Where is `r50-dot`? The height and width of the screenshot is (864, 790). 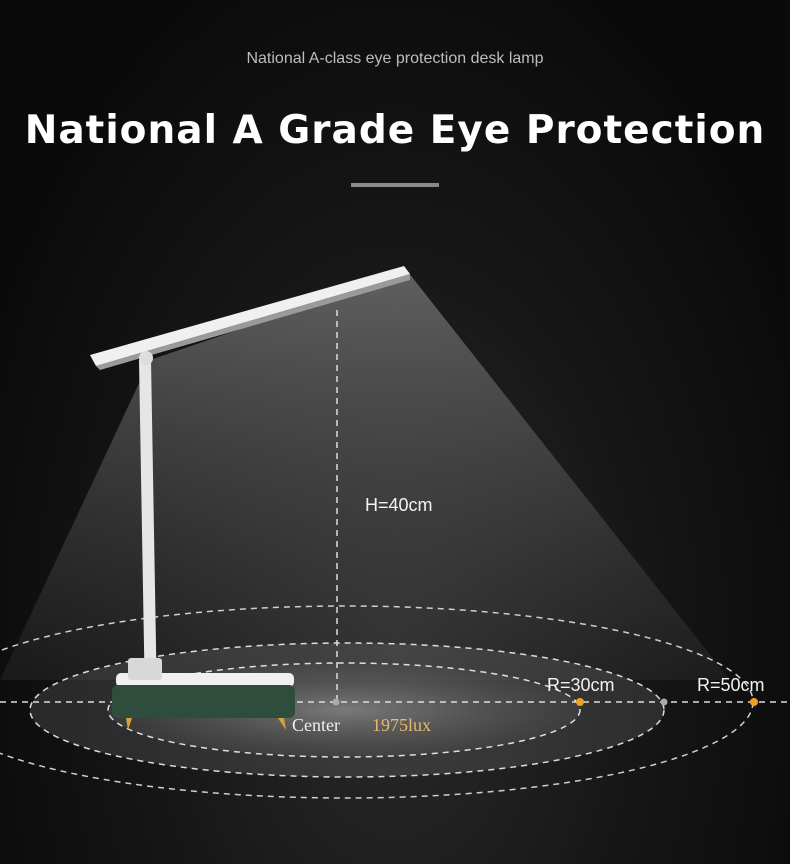 r50-dot is located at coordinates (754, 702).